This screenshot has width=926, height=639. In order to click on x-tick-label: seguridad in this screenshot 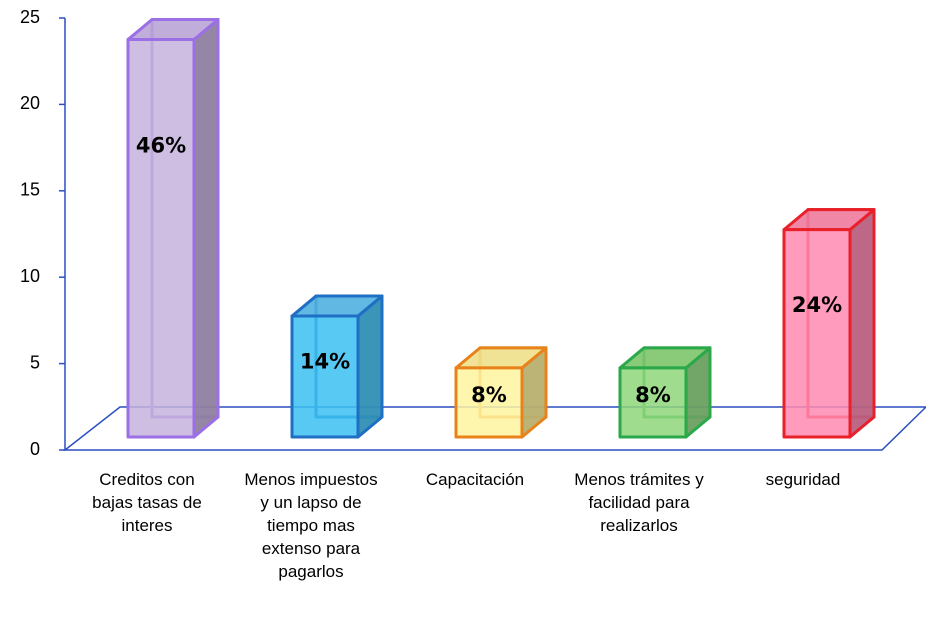, I will do `click(803, 479)`.